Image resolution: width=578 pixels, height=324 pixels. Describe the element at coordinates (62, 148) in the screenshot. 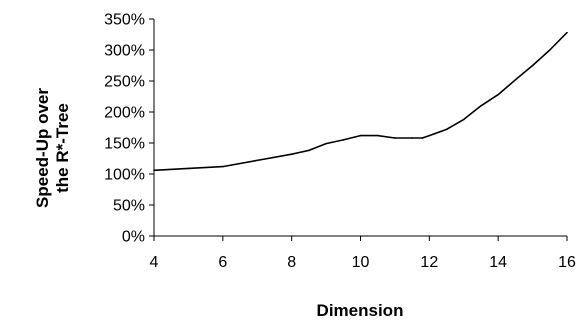

I see `y-axis-title-line2: the R*-Tree` at that location.